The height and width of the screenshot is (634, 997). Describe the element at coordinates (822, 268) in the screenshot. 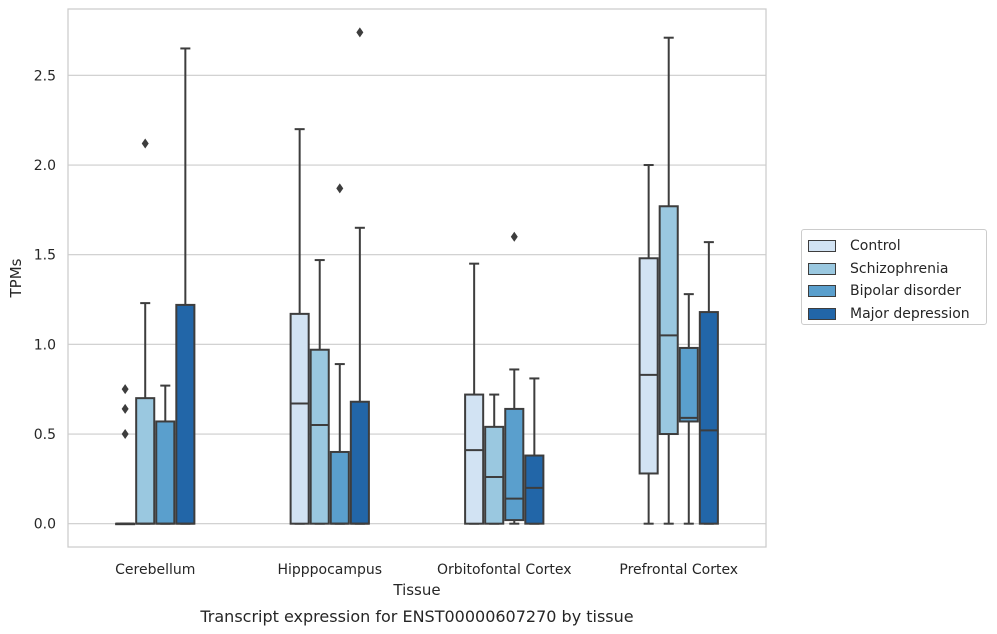

I see `legend-swatch-schizophrenia` at that location.